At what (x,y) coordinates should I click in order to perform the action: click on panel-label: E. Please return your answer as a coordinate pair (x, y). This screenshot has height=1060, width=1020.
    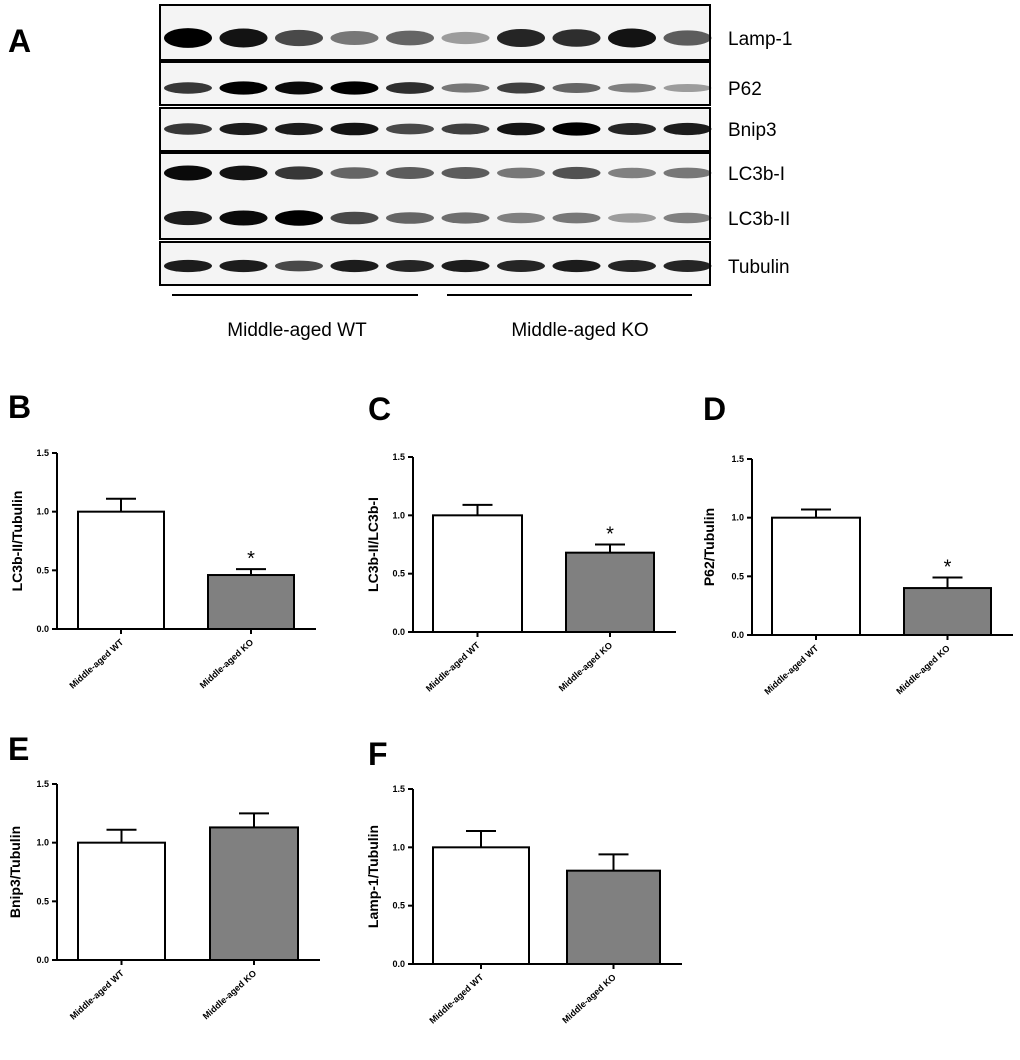
    Looking at the image, I should click on (18, 749).